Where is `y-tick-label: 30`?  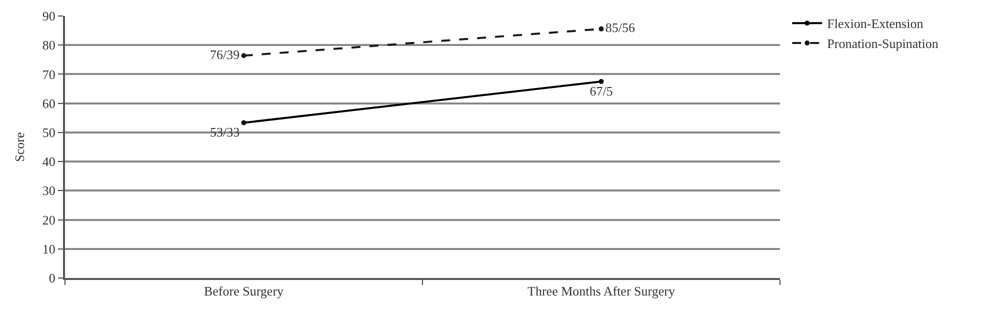
y-tick-label: 30 is located at coordinates (49, 190).